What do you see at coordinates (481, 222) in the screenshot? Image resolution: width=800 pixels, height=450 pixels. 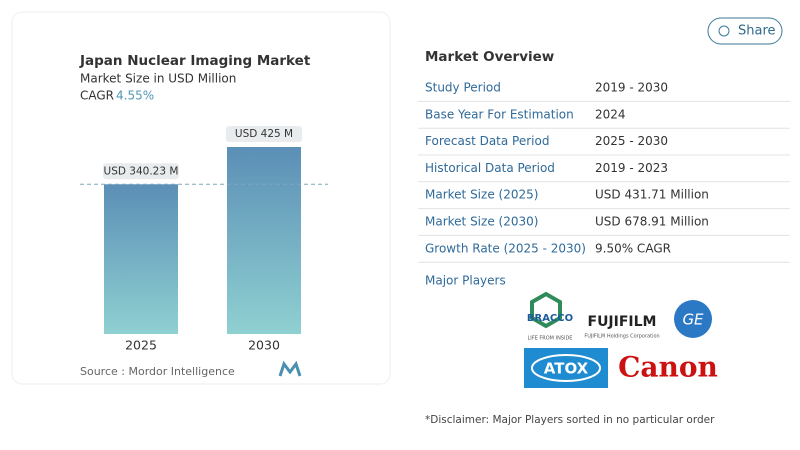 I see `row-label: Market Size (2030)` at bounding box center [481, 222].